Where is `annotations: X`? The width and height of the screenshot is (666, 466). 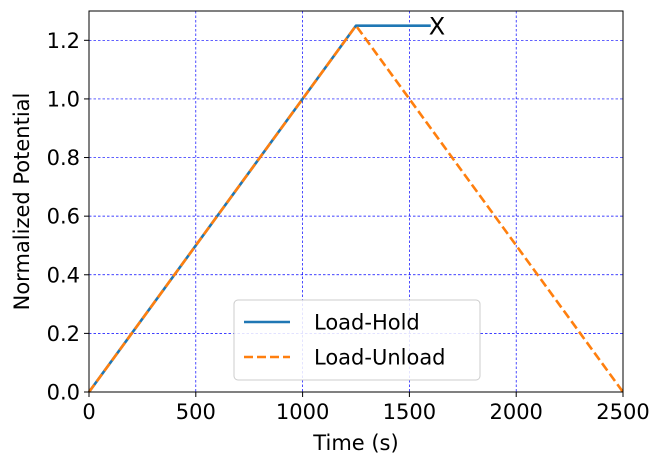 annotations: X is located at coordinates (437, 27).